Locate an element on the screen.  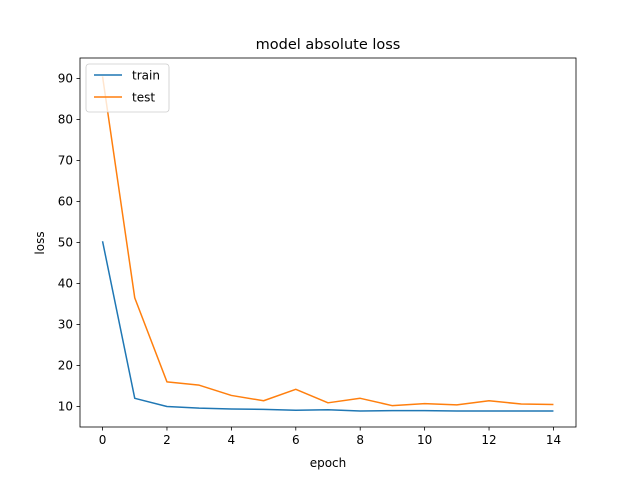
x-tick-label: 12 is located at coordinates (488, 440).